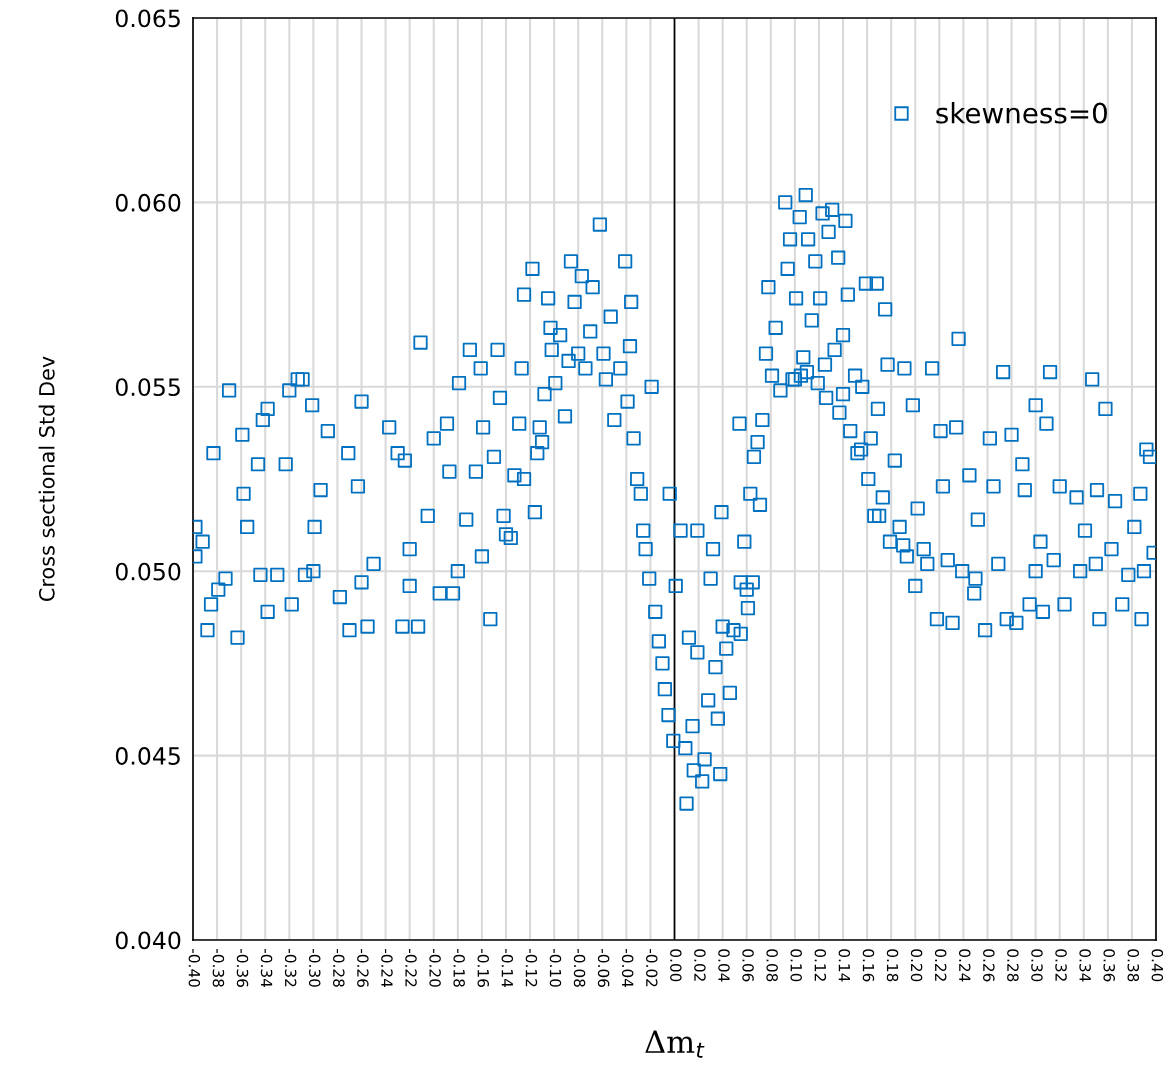 The width and height of the screenshot is (1172, 1081). What do you see at coordinates (724, 965) in the screenshot?
I see `x-tick-label: 0.04` at bounding box center [724, 965].